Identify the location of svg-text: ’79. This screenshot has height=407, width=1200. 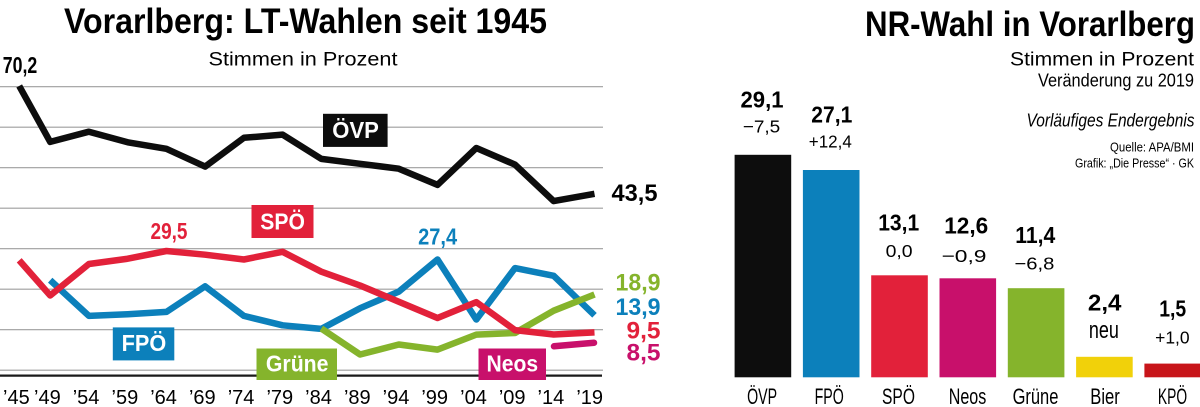
(279, 397).